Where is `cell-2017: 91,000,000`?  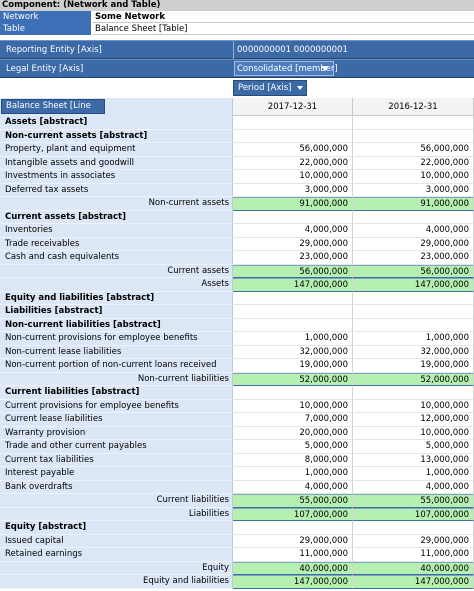 cell-2017: 91,000,000 is located at coordinates (293, 204).